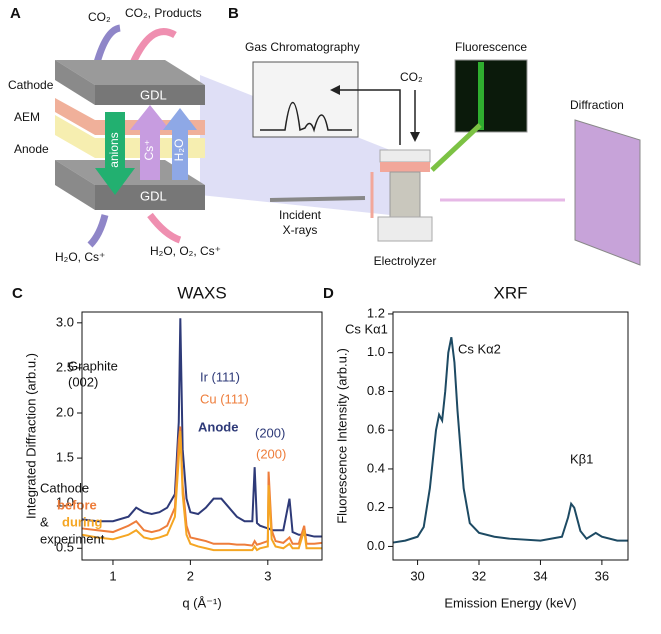  I want to click on gc-trace, so click(306, 117).